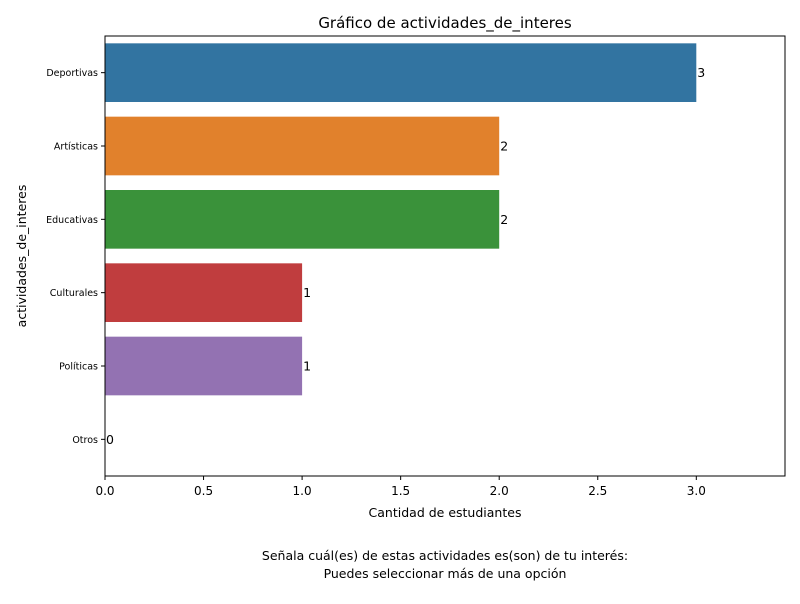 The width and height of the screenshot is (800, 604). What do you see at coordinates (445, 512) in the screenshot?
I see `x-axis-label: Cantidad de estudiantes` at bounding box center [445, 512].